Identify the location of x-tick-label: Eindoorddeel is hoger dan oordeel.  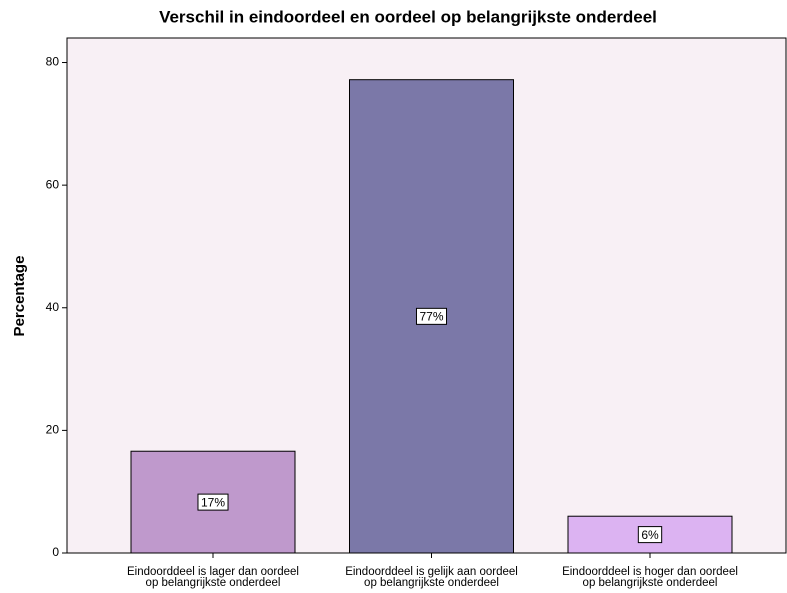
(650, 572).